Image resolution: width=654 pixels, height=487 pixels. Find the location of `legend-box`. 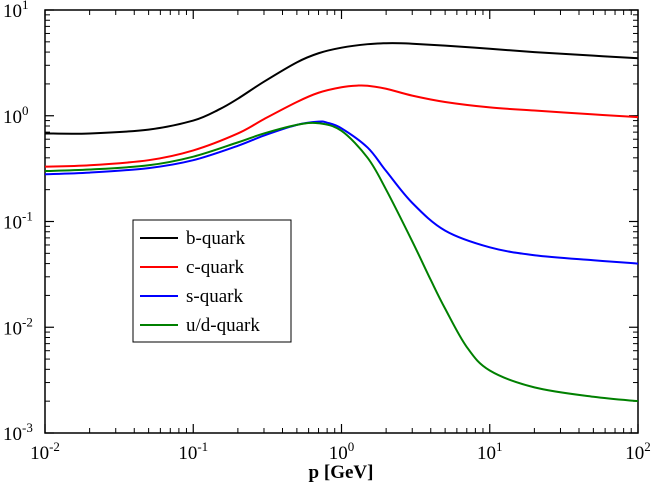

legend-box is located at coordinates (212, 281).